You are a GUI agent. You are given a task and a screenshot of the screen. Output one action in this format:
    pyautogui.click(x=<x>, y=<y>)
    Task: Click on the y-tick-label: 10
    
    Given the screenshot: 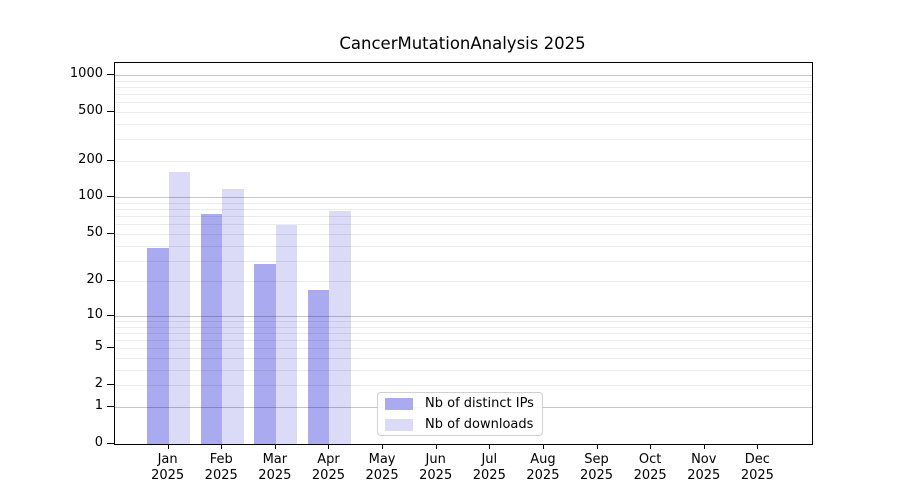 What is the action you would take?
    pyautogui.click(x=94, y=314)
    